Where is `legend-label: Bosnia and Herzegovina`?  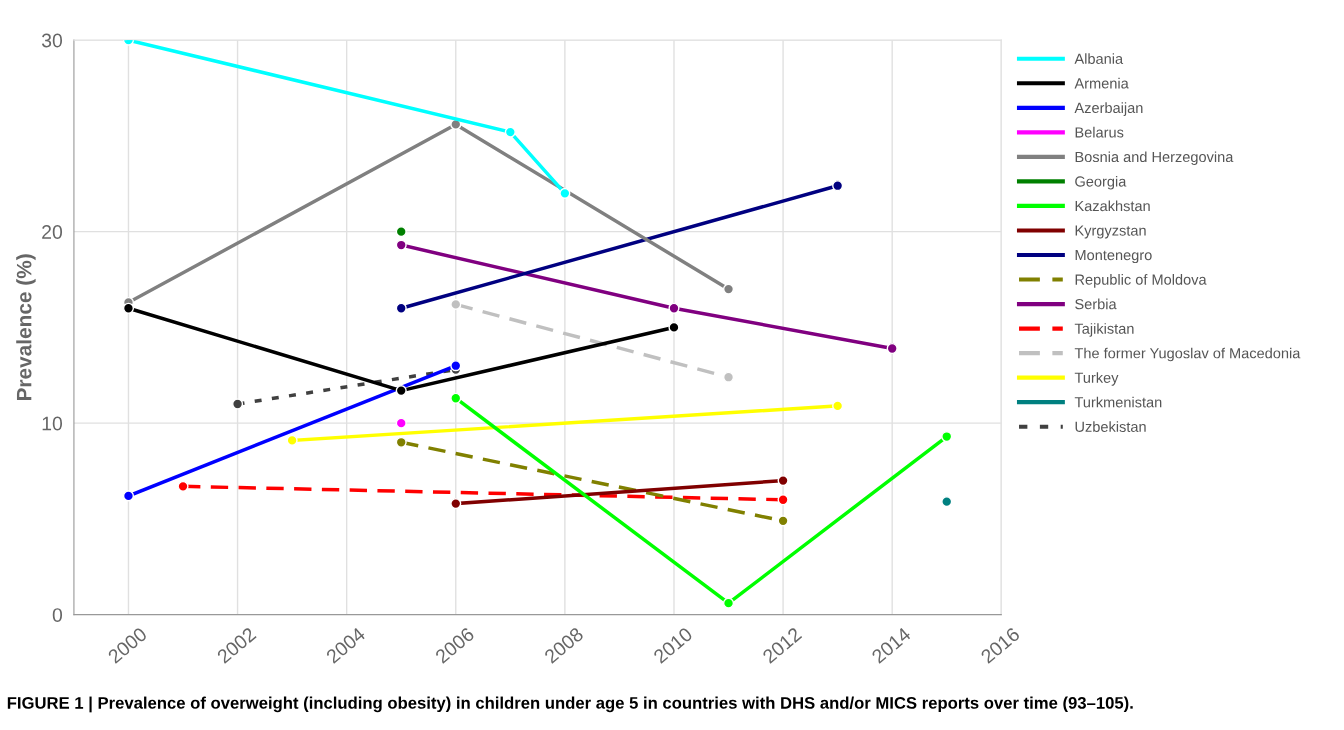
legend-label: Bosnia and Herzegovina is located at coordinates (1154, 158).